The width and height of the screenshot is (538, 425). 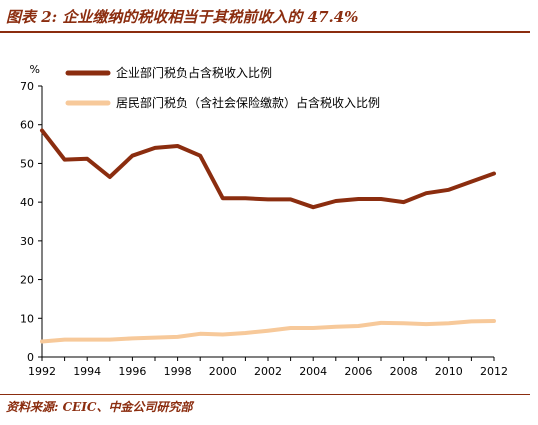 I want to click on x-tick-label: 2002, so click(x=268, y=371).